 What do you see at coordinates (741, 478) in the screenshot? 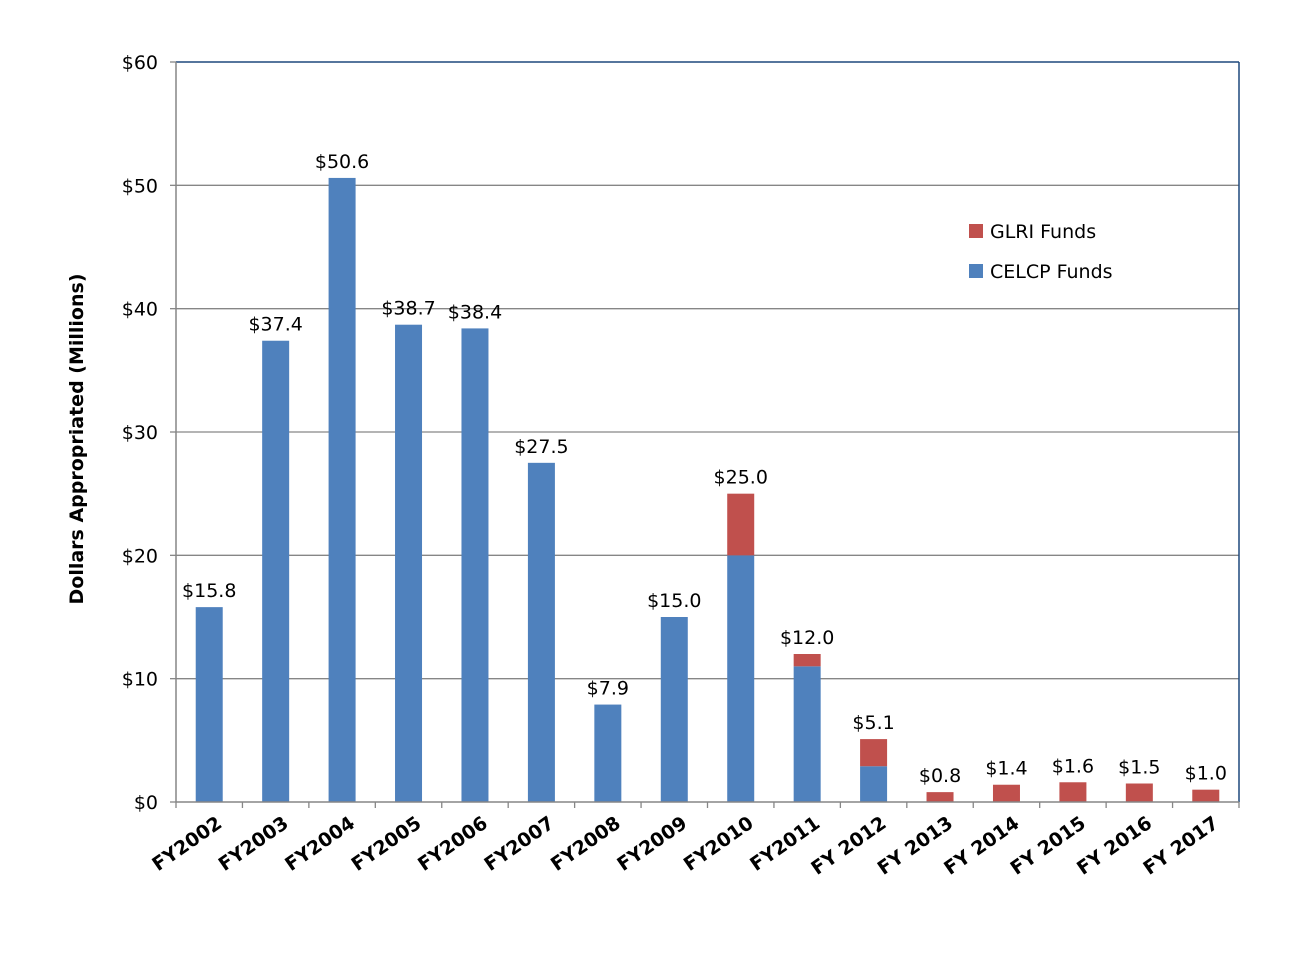
I see `data-label: $25.0` at bounding box center [741, 478].